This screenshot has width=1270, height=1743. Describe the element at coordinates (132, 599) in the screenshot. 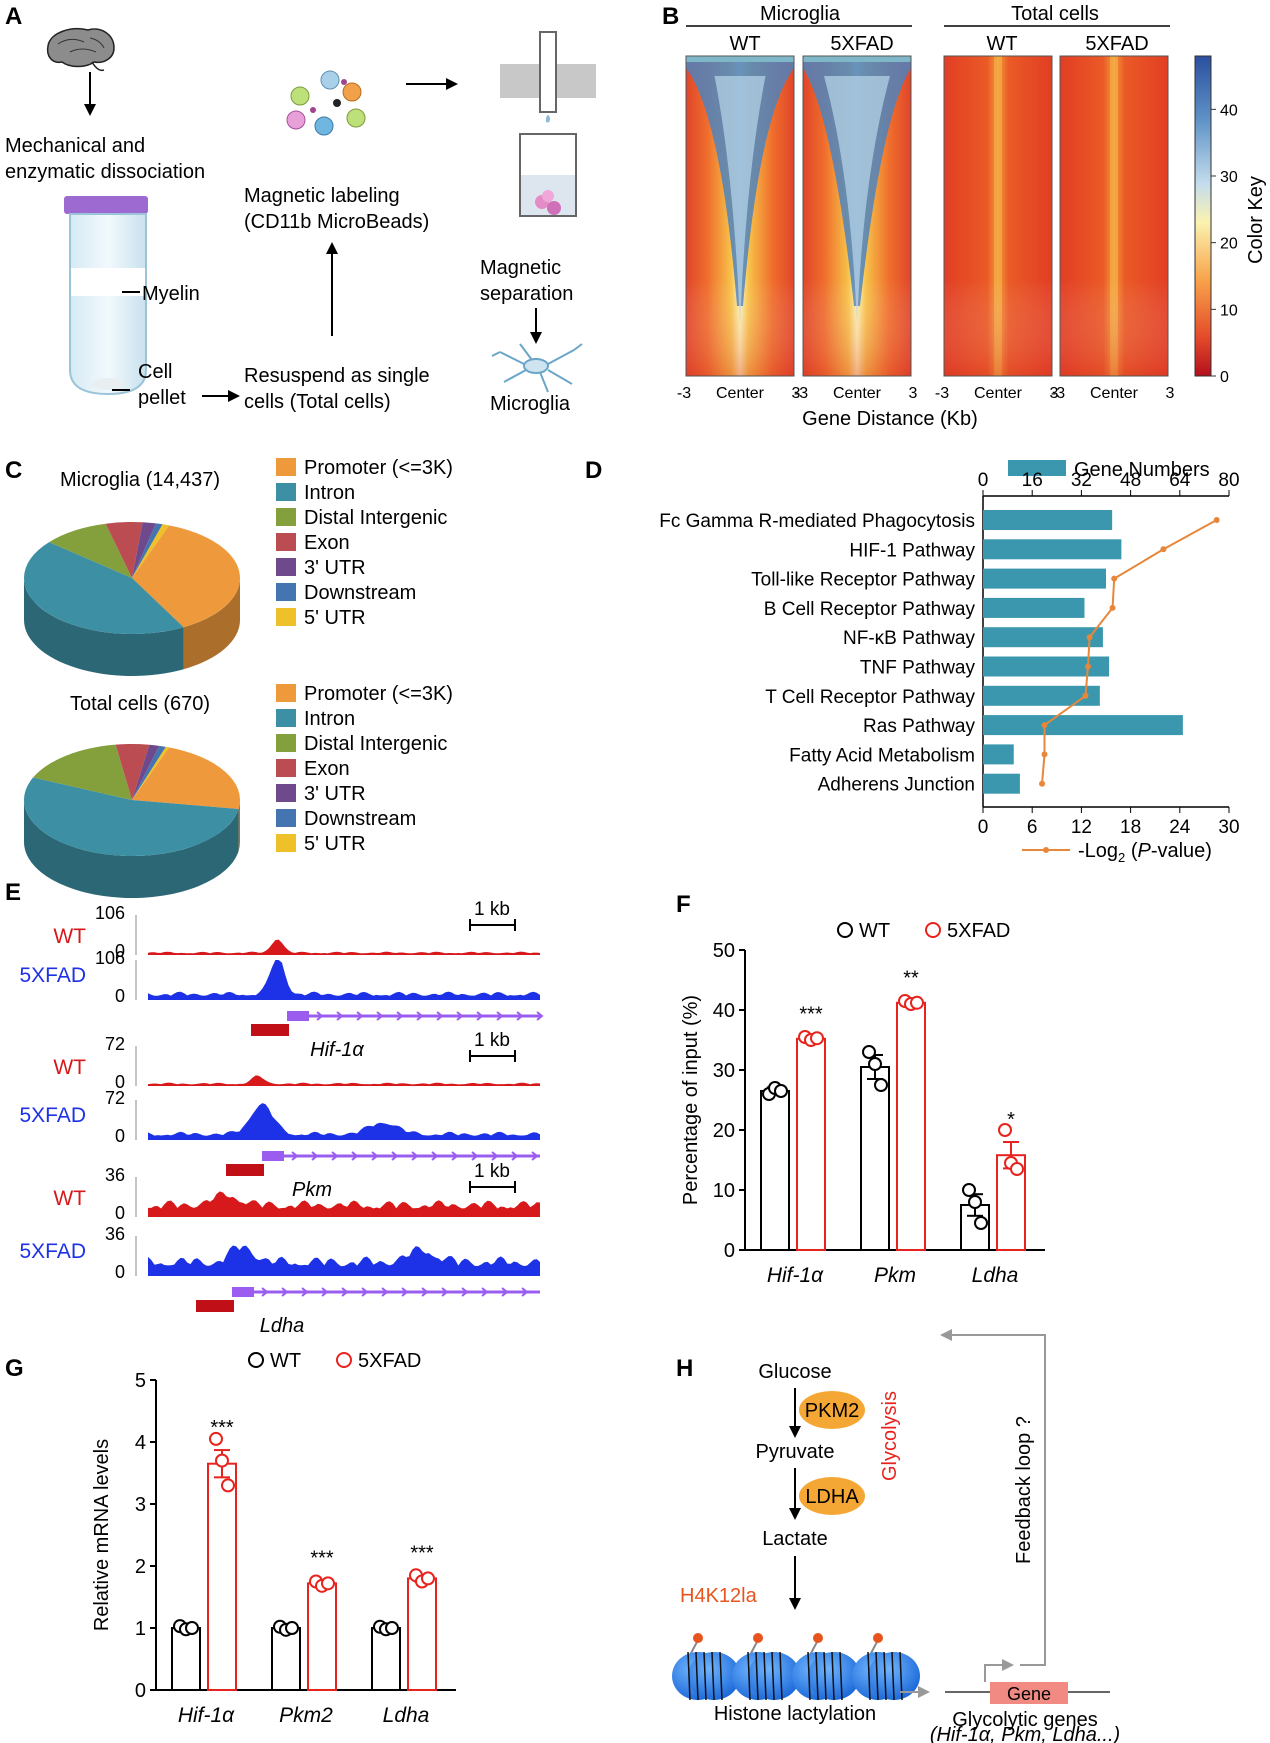

I see `pie-microglia` at that location.